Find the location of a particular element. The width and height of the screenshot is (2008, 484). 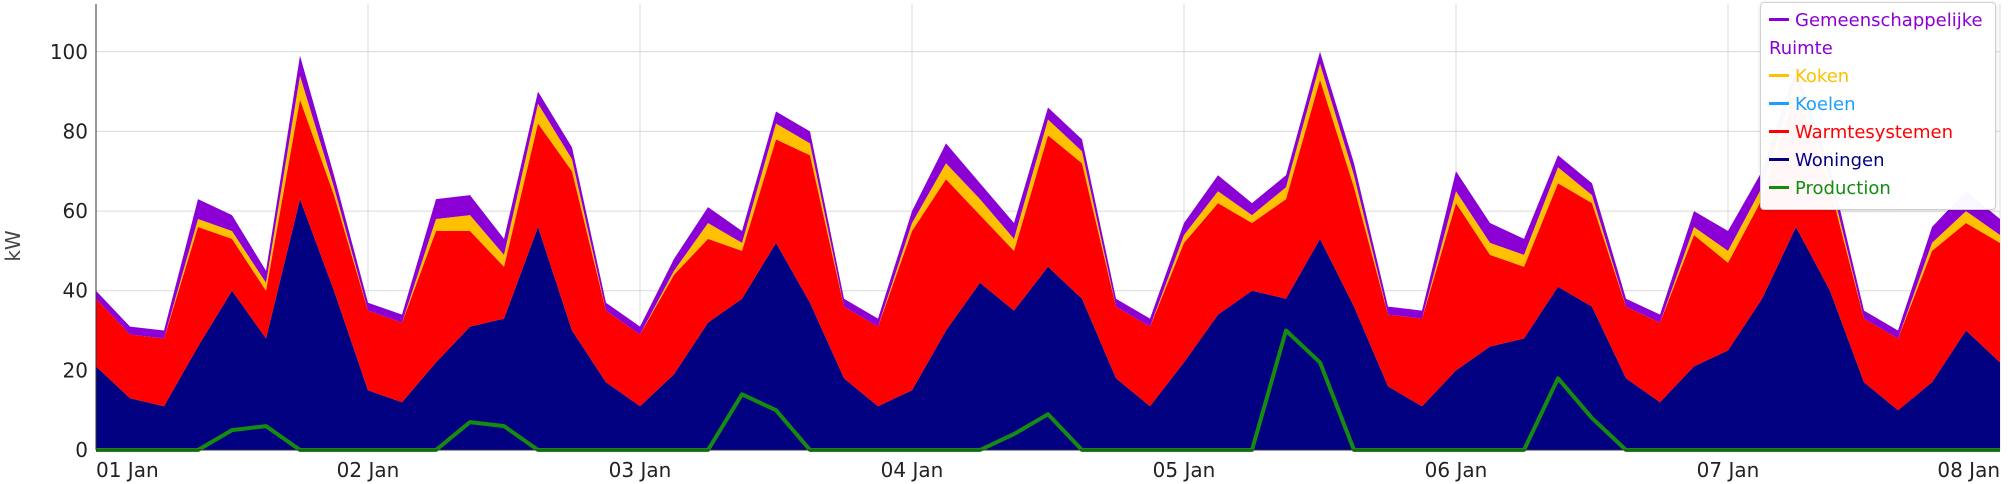

x-tick-label: 05 Jan is located at coordinates (1184, 470).